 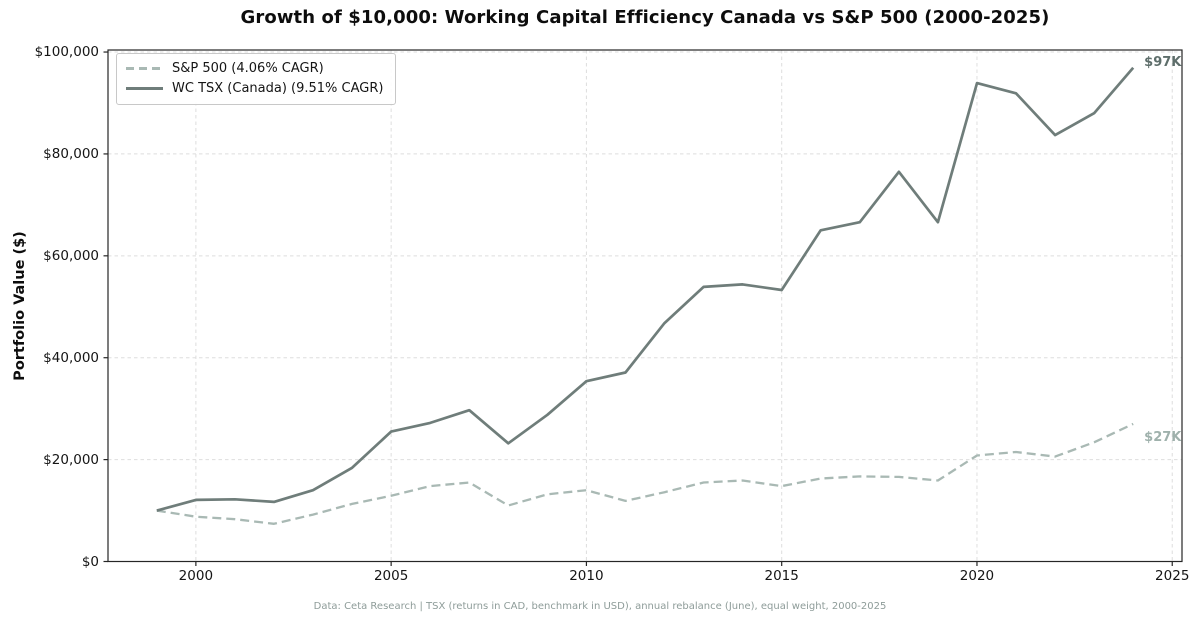 What do you see at coordinates (781, 576) in the screenshot?
I see `x-tick-label: 2015` at bounding box center [781, 576].